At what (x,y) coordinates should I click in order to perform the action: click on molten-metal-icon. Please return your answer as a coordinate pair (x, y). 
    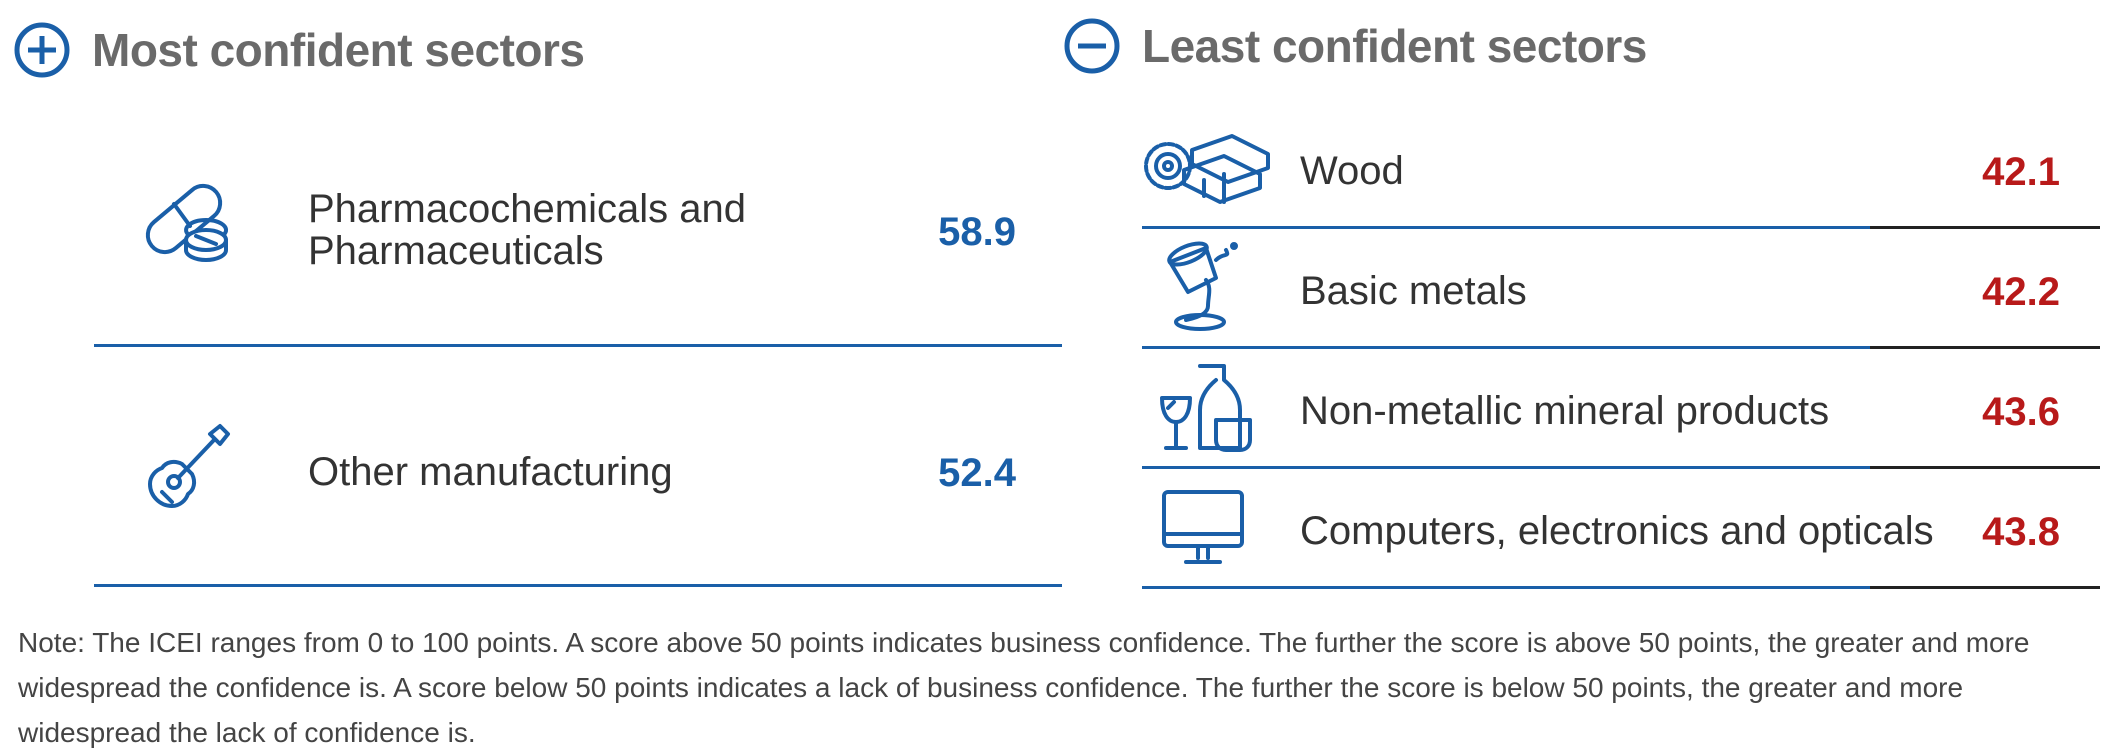
    Looking at the image, I should click on (1202, 286).